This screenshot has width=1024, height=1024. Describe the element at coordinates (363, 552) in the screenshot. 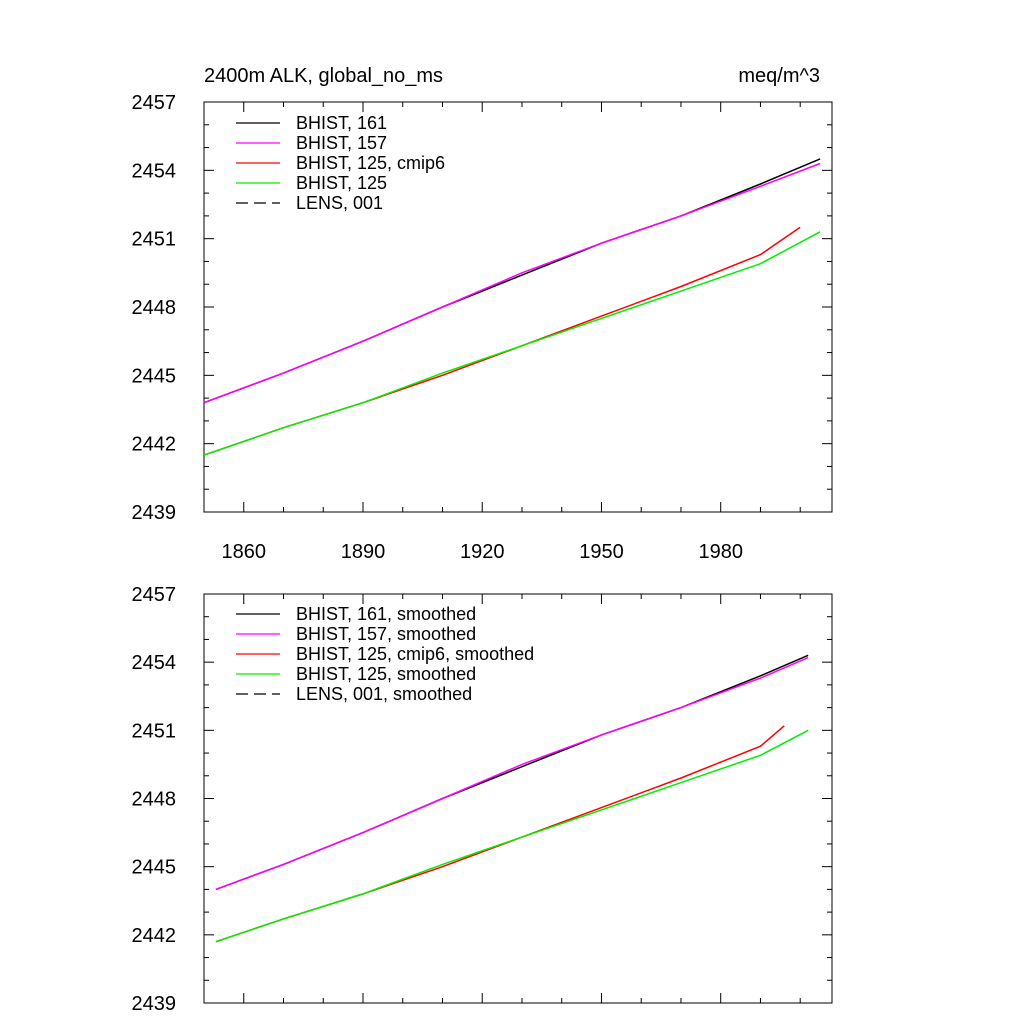

I see `x-tick-label: 1890` at that location.